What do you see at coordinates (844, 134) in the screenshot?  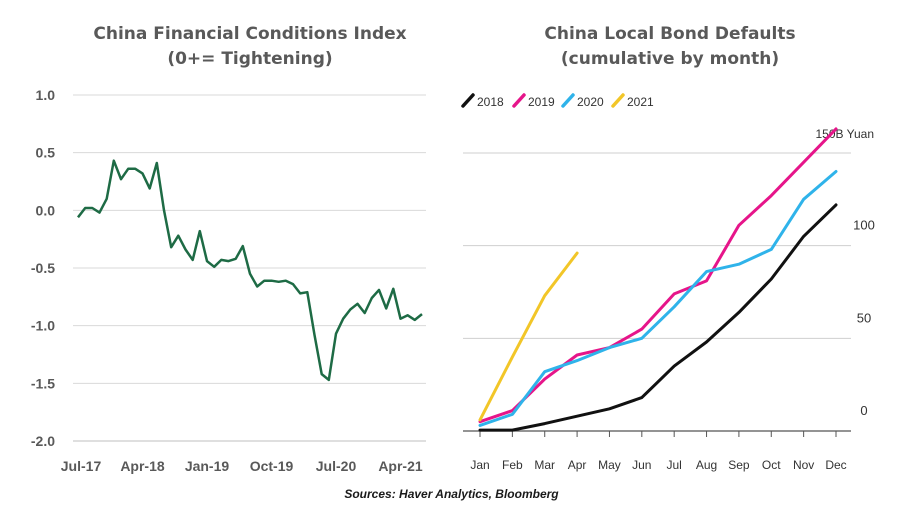 I see `defaults-unit-label: 150B Yuan` at bounding box center [844, 134].